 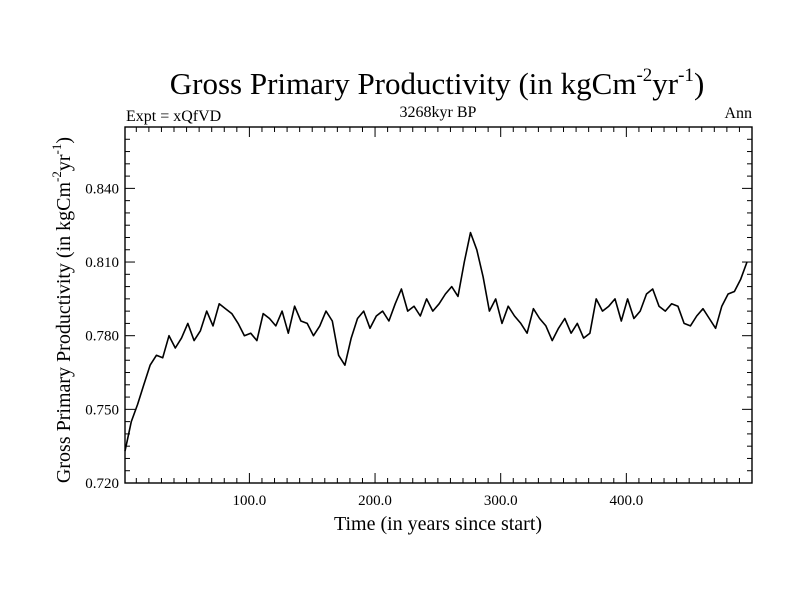 I want to click on x-axis-label: Time (in years since start), so click(x=438, y=524).